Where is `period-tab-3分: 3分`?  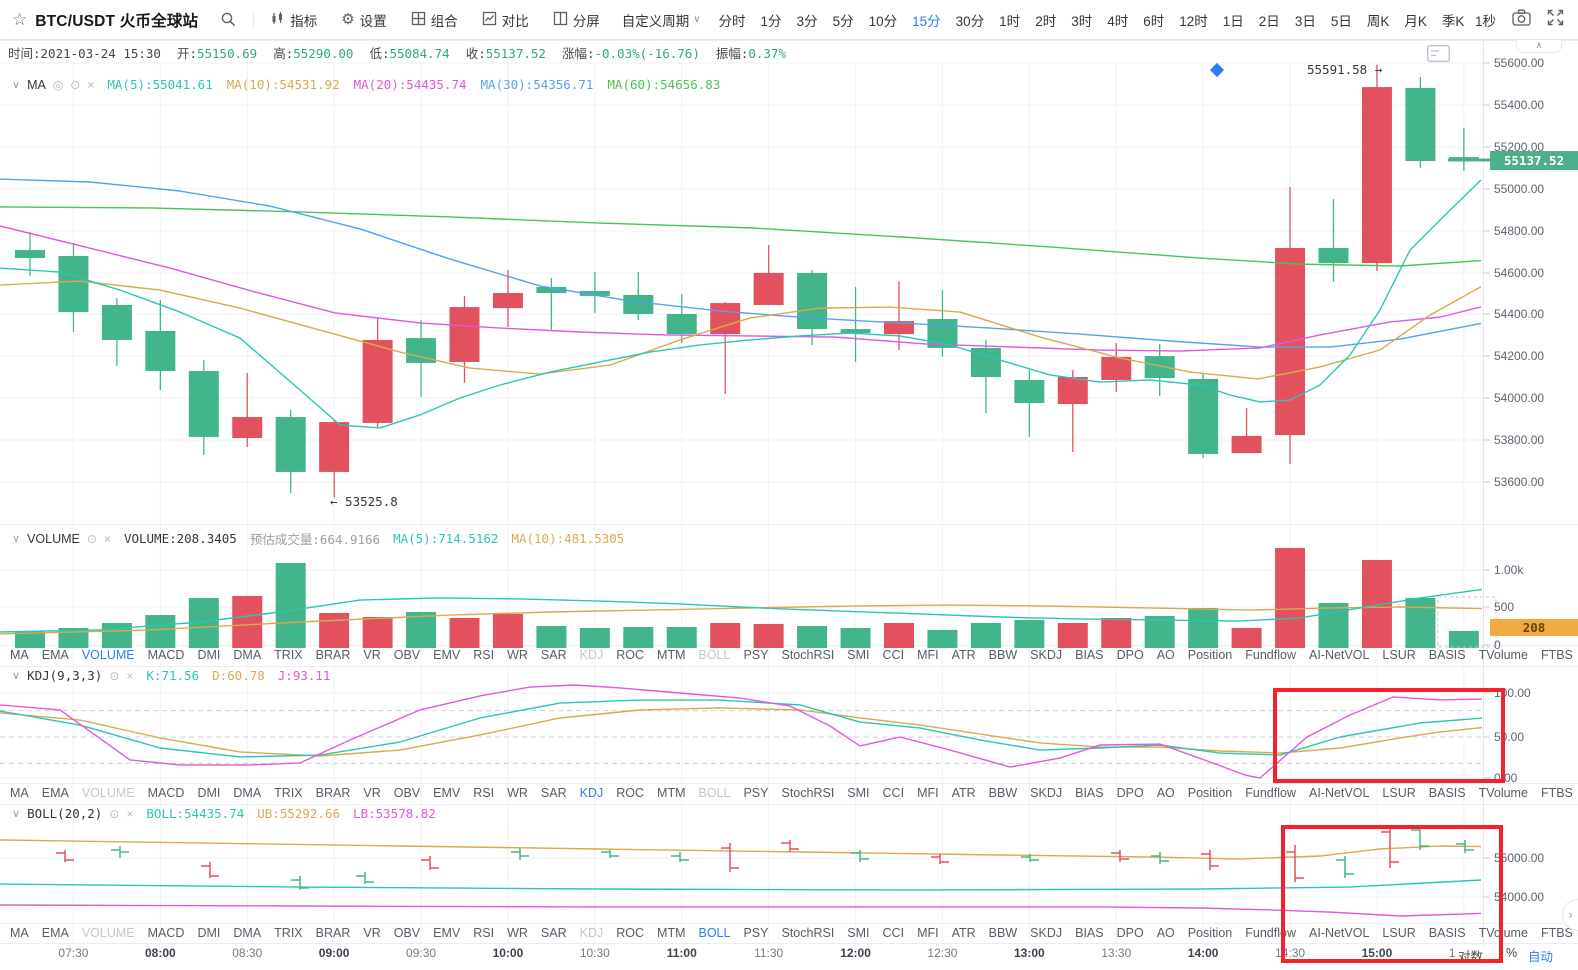 period-tab-3分: 3分 is located at coordinates (807, 21).